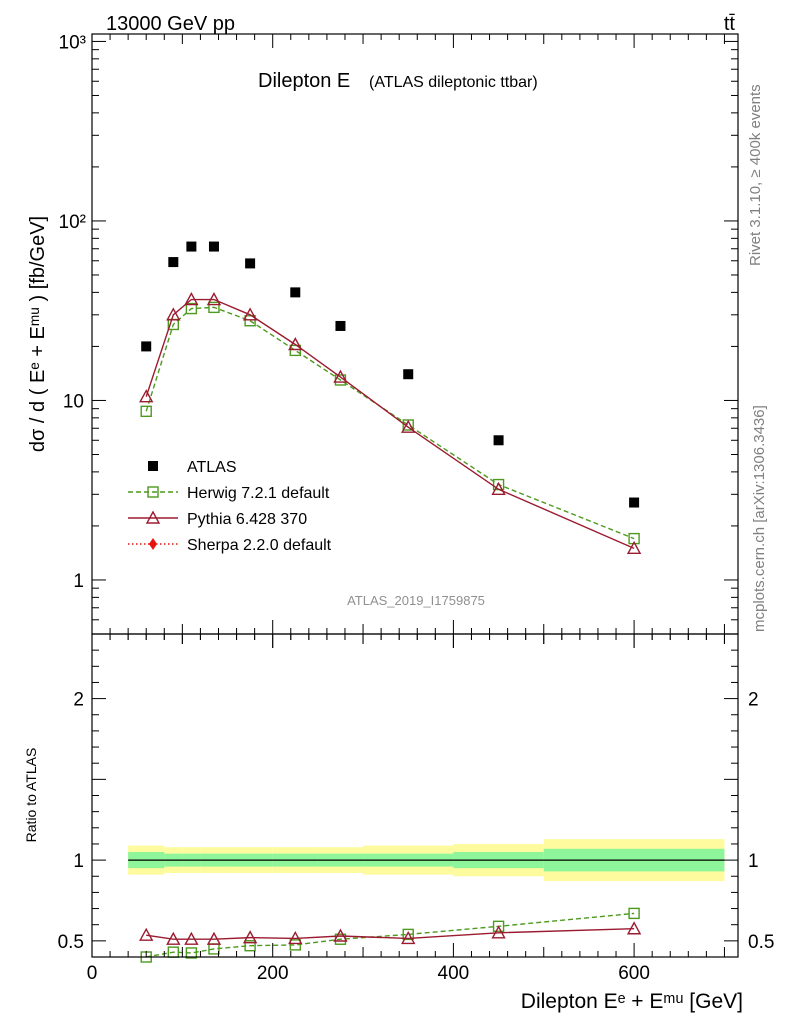  What do you see at coordinates (730, 24) in the screenshot?
I see `process-label: tt̄` at bounding box center [730, 24].